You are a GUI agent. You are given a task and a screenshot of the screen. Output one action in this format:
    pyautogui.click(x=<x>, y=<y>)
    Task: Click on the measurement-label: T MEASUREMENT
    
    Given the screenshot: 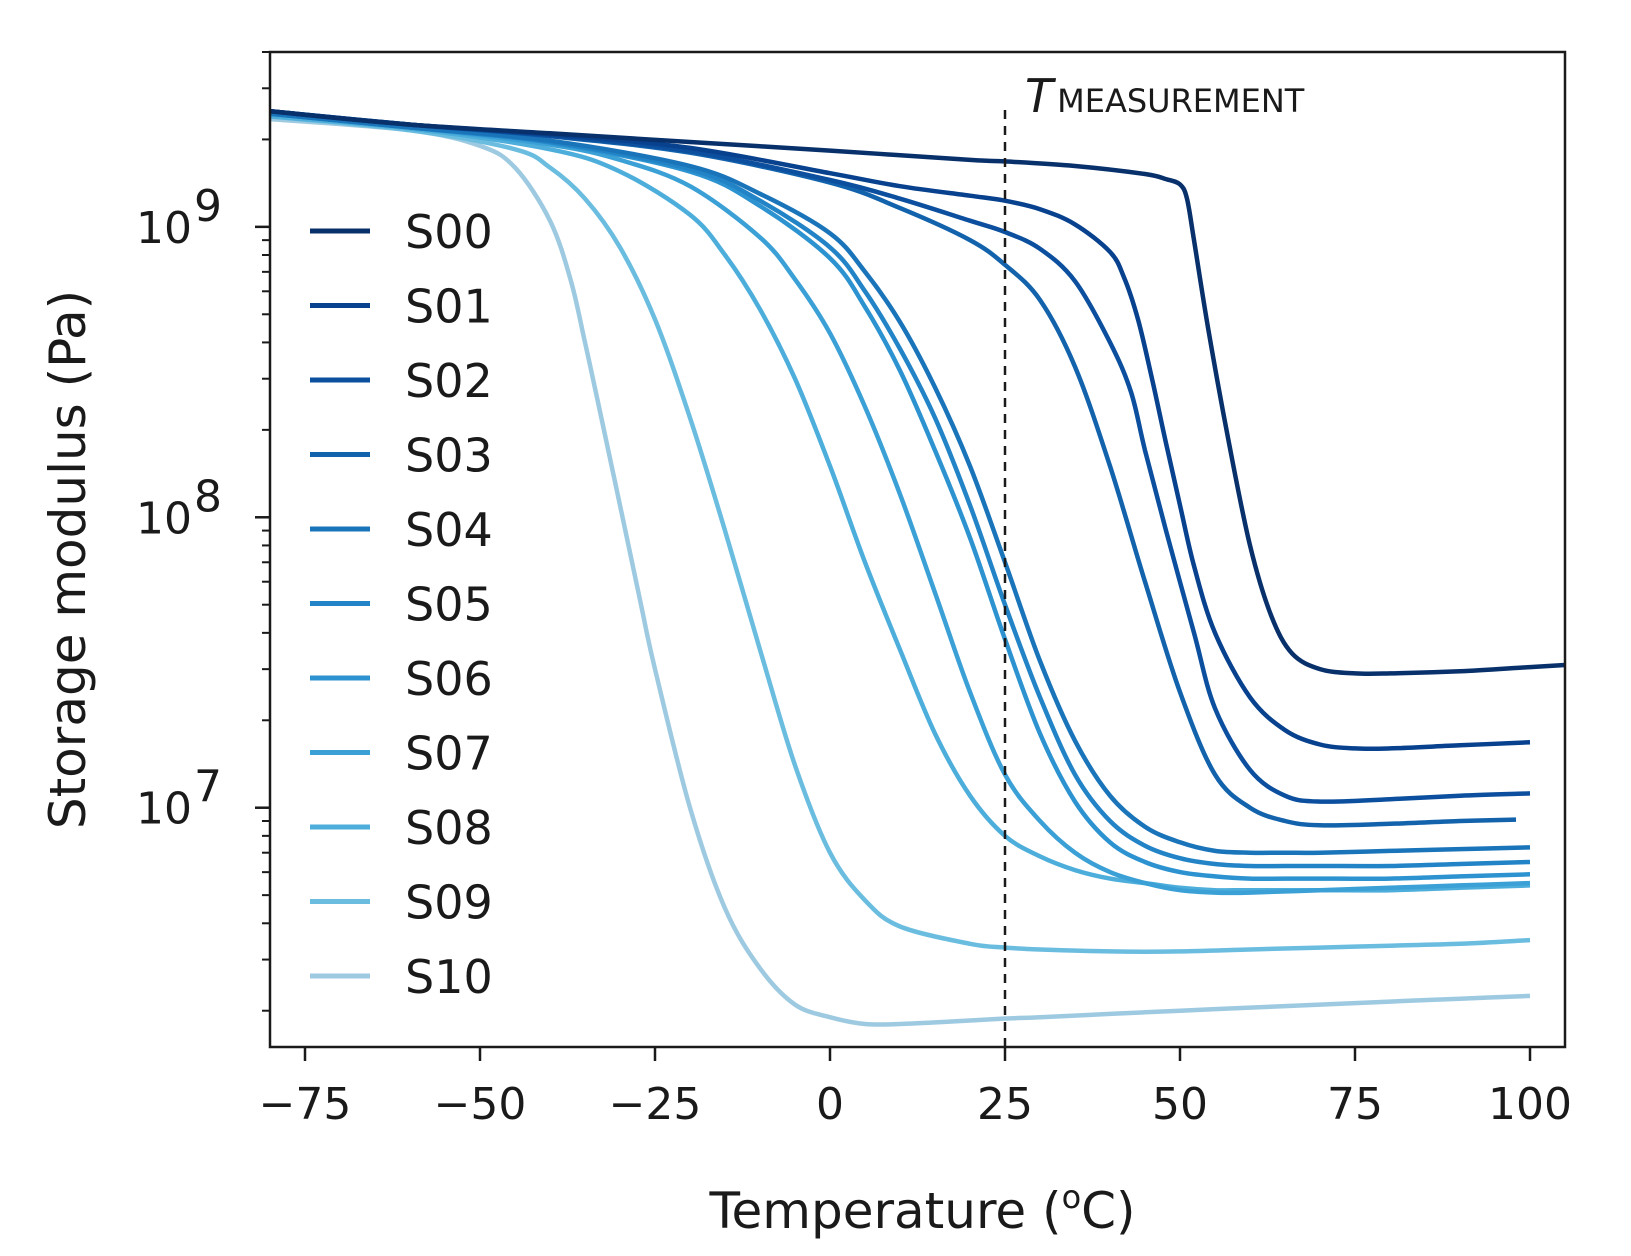 What is the action you would take?
    pyautogui.click(x=1165, y=96)
    